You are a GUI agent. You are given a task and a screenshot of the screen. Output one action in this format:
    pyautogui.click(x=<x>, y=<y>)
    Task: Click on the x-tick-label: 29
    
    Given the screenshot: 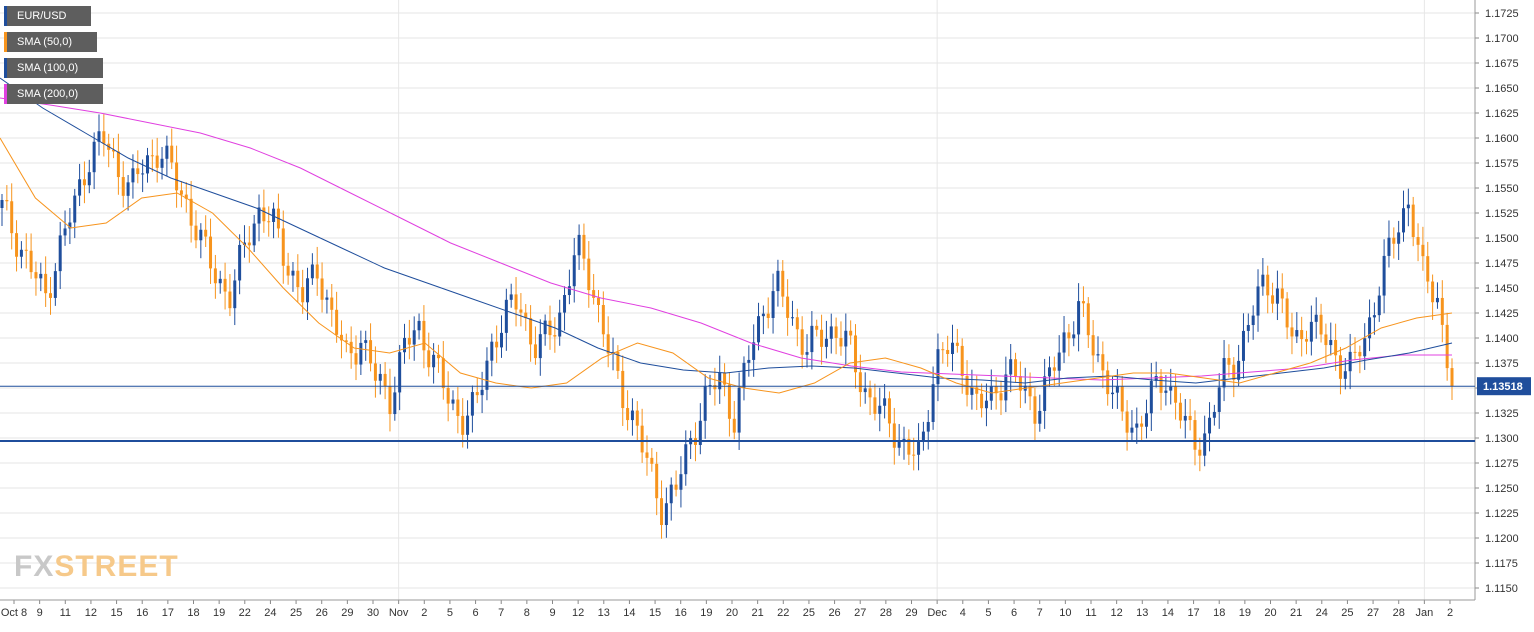 What is the action you would take?
    pyautogui.click(x=911, y=613)
    